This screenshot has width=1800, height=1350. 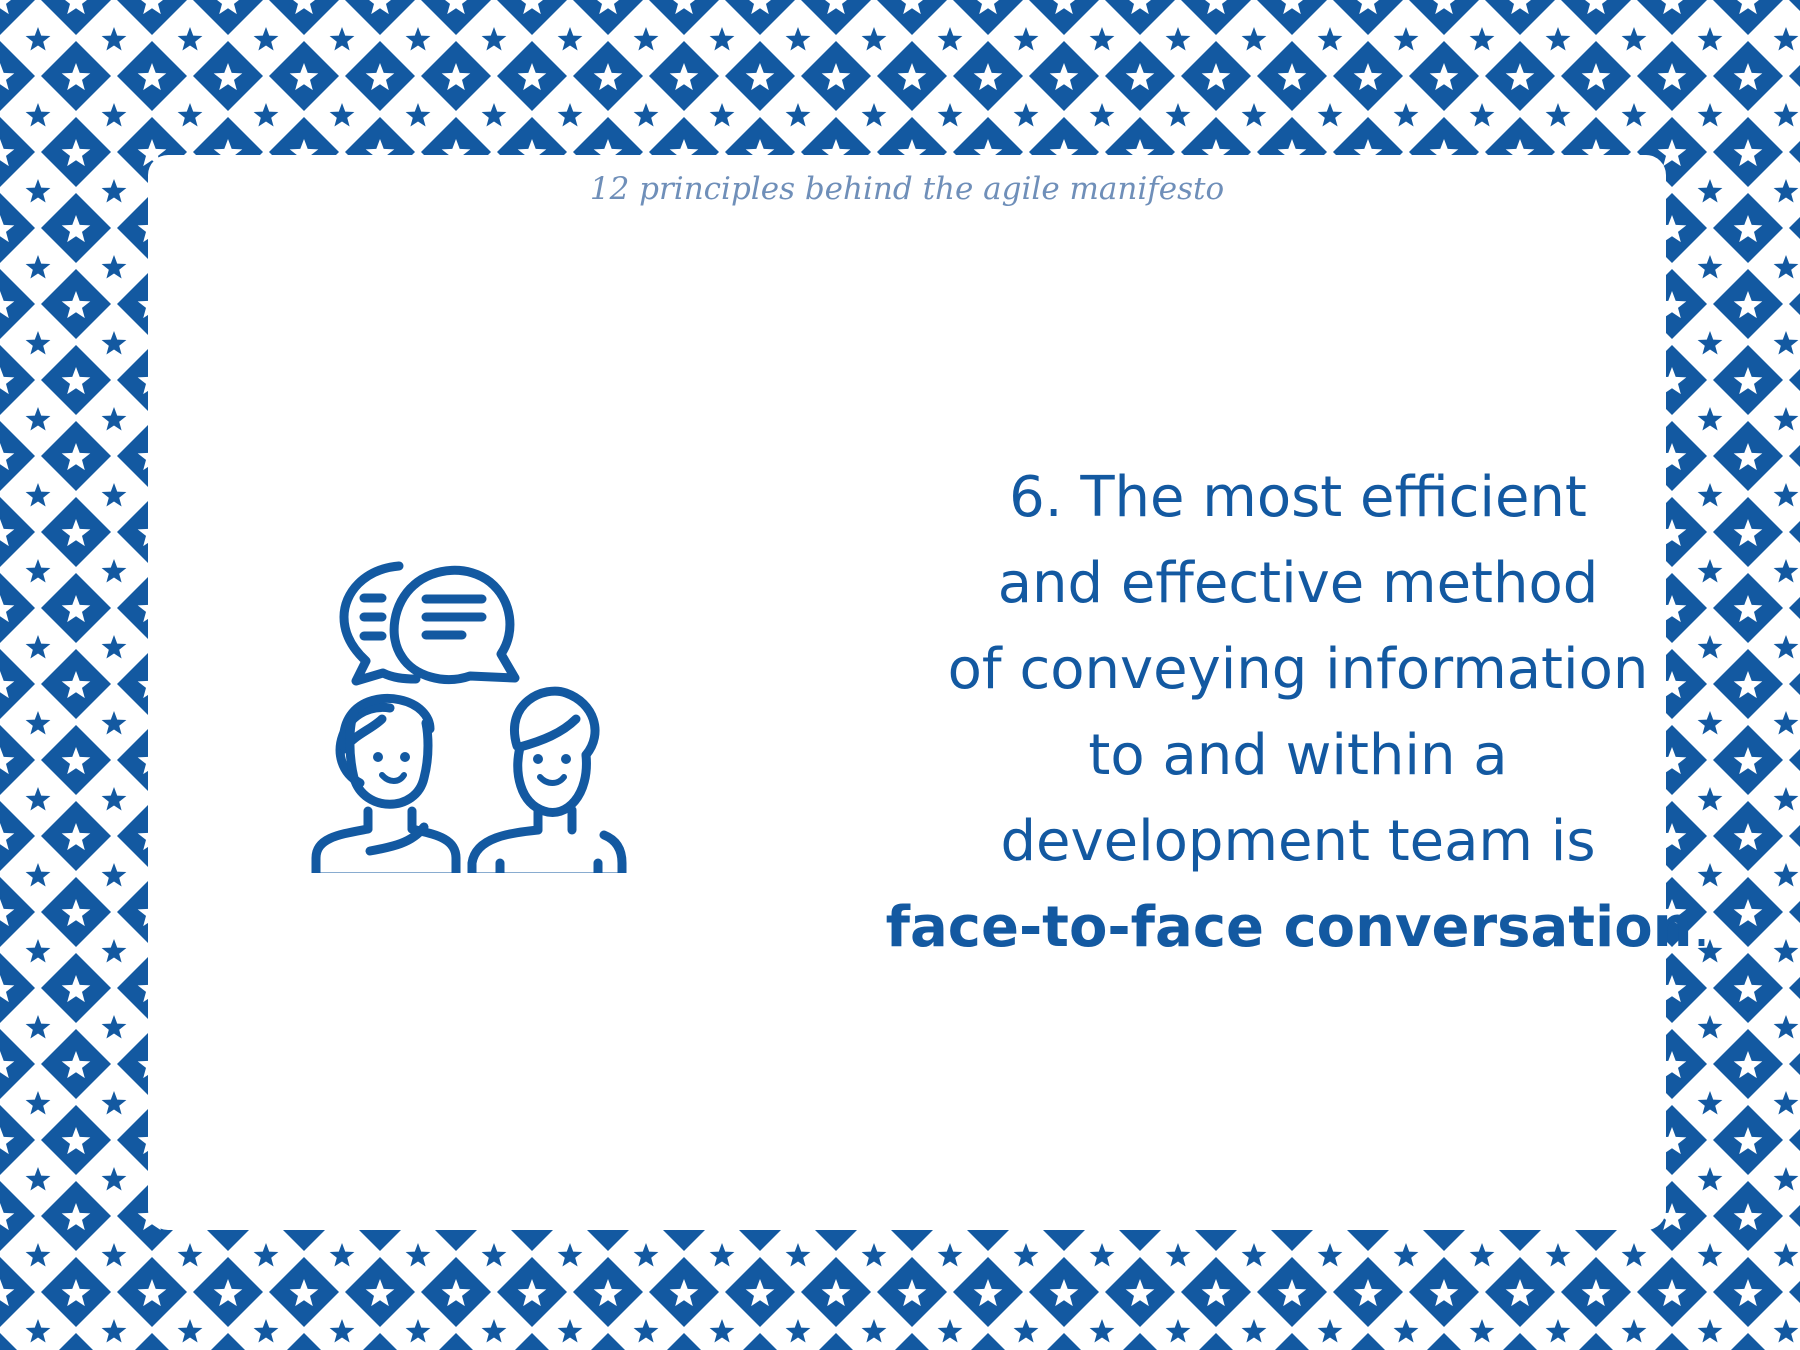 I want to click on principle-ending: ., so click(x=1701, y=927).